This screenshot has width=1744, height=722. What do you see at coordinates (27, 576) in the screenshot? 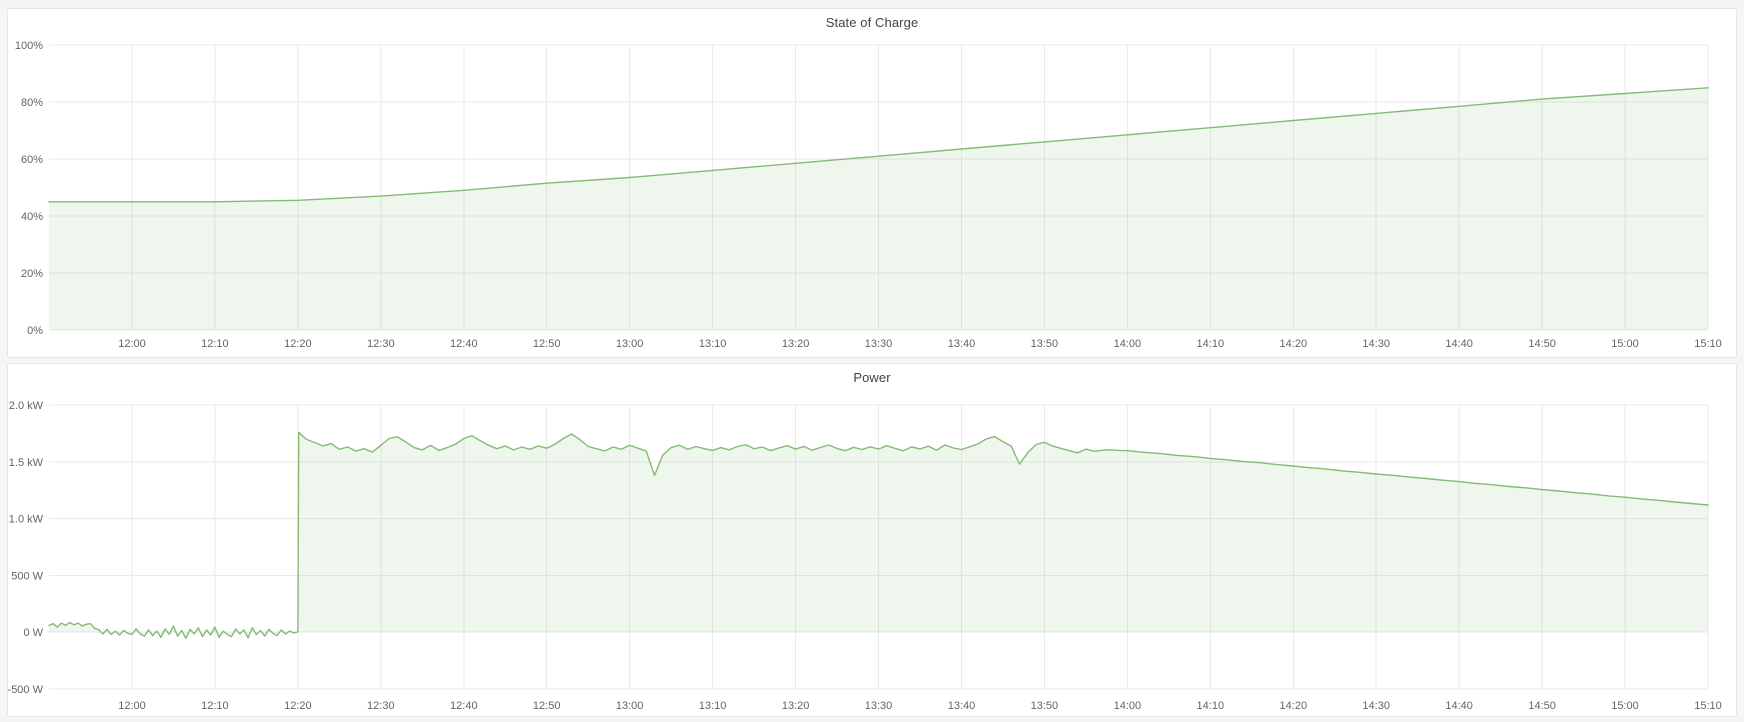
I see `y-tick-label: 500 W` at bounding box center [27, 576].